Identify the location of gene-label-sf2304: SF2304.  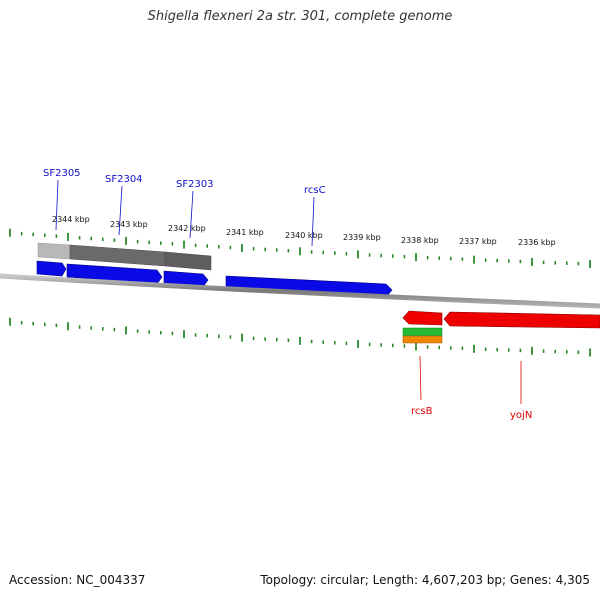
(124, 179).